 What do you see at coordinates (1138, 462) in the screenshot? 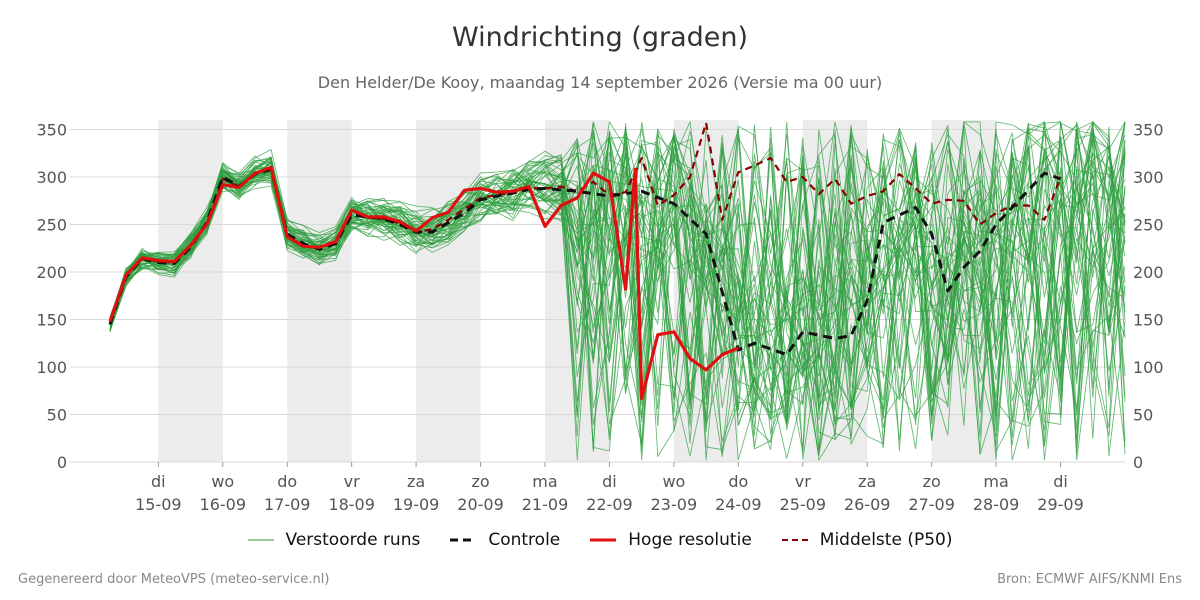
I see `y-tick-right-0: 0` at bounding box center [1138, 462].